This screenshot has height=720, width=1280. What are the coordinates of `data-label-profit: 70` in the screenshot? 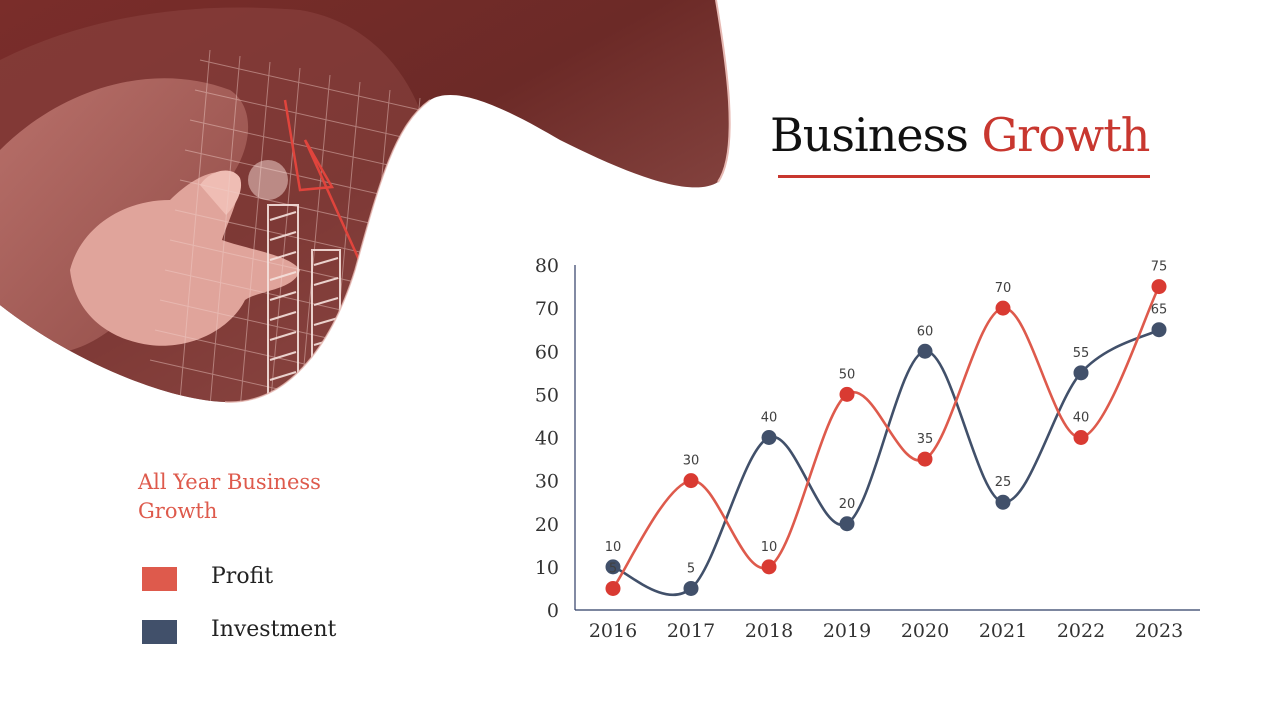 It's located at (1003, 288).